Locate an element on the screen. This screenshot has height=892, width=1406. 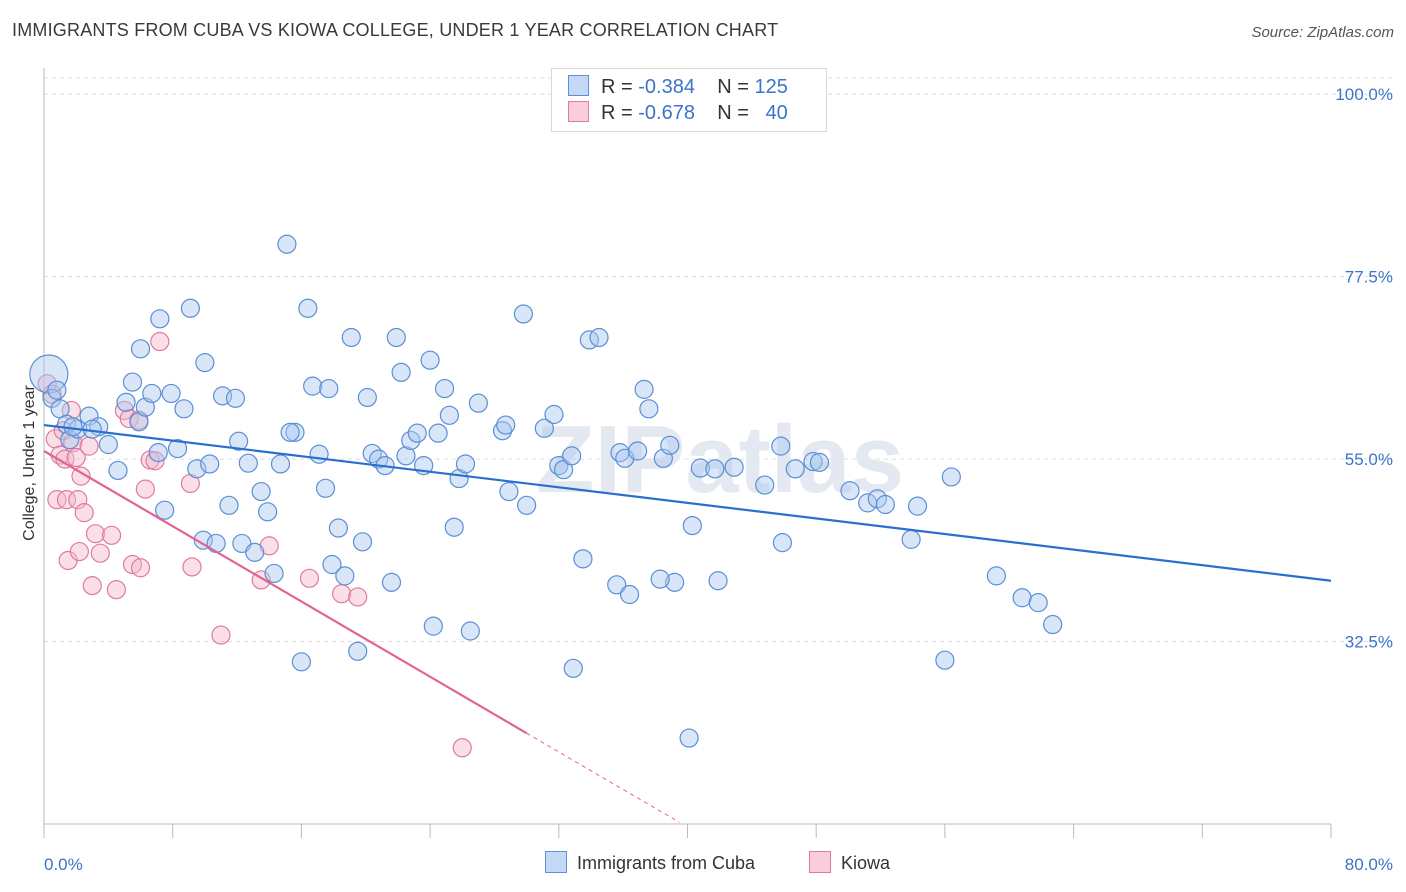
source-label: Source: ZipAtlas.com is located at coordinates (1322, 32).